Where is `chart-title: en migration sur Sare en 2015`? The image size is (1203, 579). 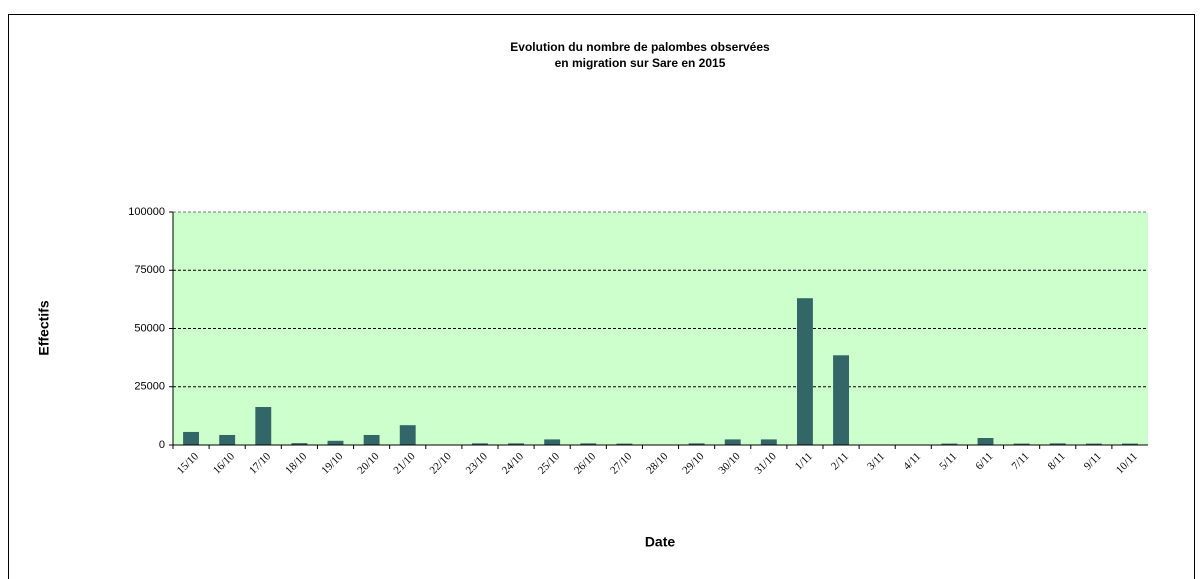
chart-title: en migration sur Sare en 2015 is located at coordinates (640, 63).